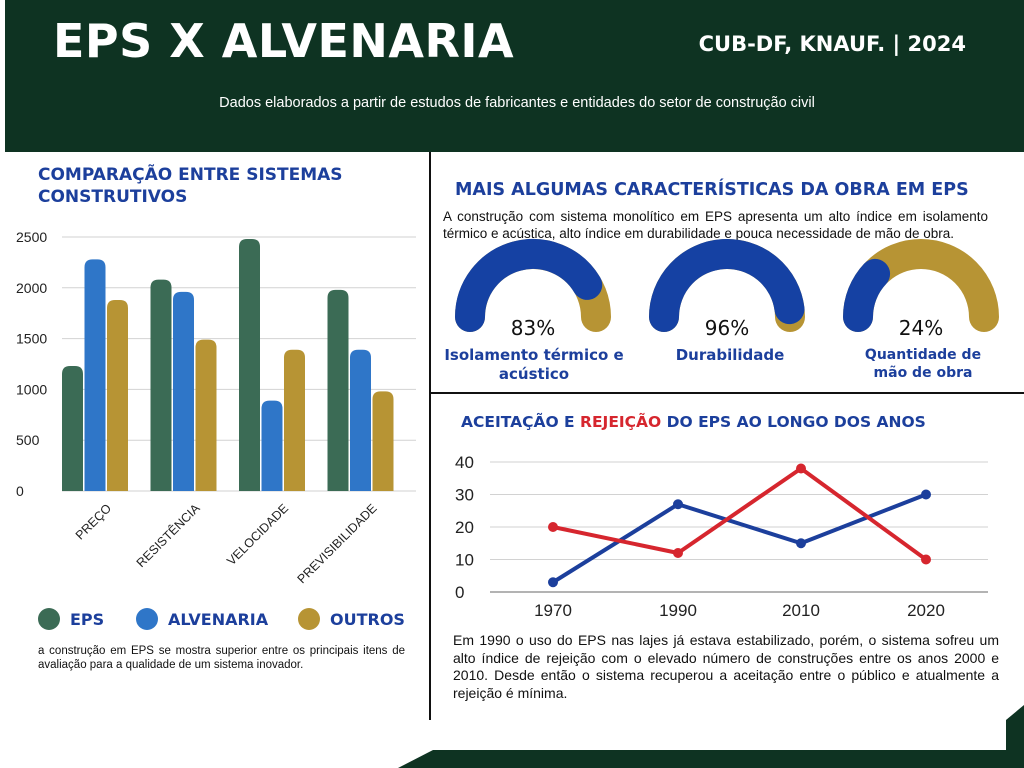 The height and width of the screenshot is (768, 1024). I want to click on bar-y-tick-label: 1500, so click(31, 339).